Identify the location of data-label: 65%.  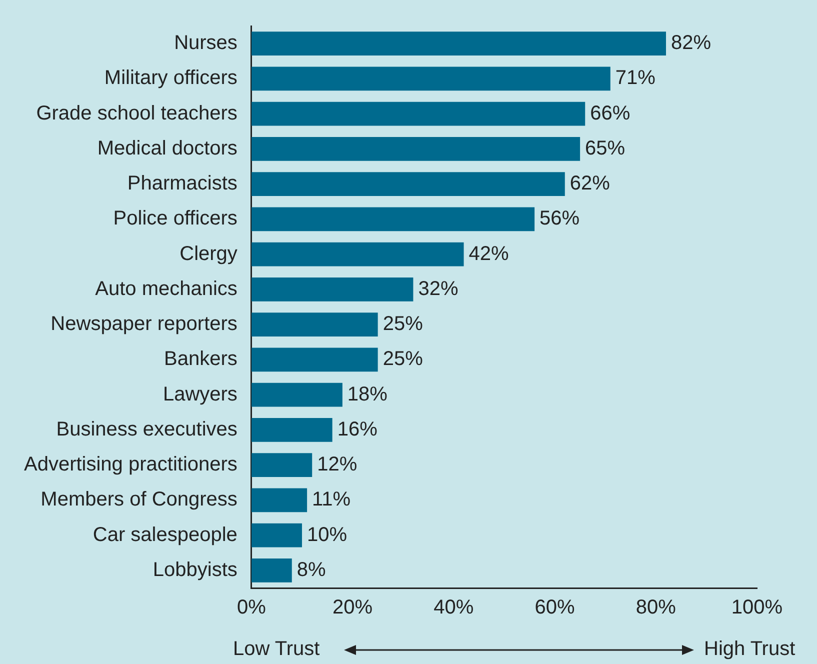
(605, 148).